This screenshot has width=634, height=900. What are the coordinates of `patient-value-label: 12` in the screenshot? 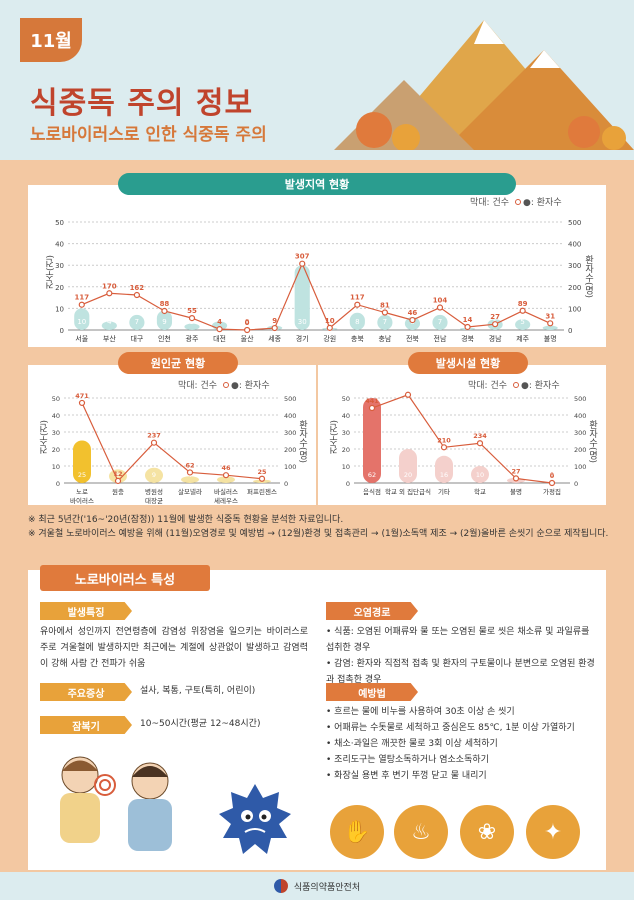 It's located at (117, 474).